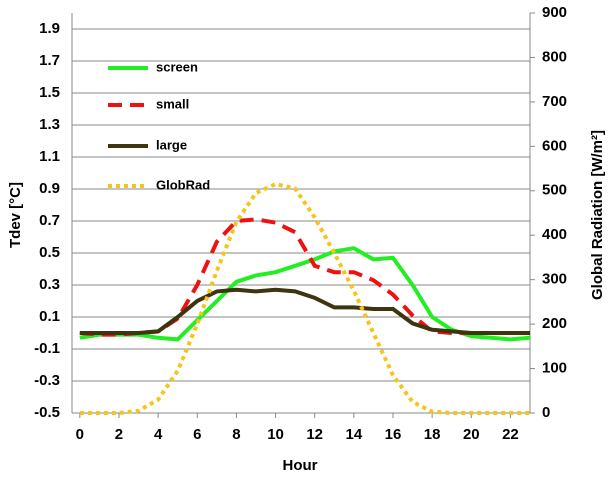  I want to click on y-tick-label: -0.5, so click(47, 412).